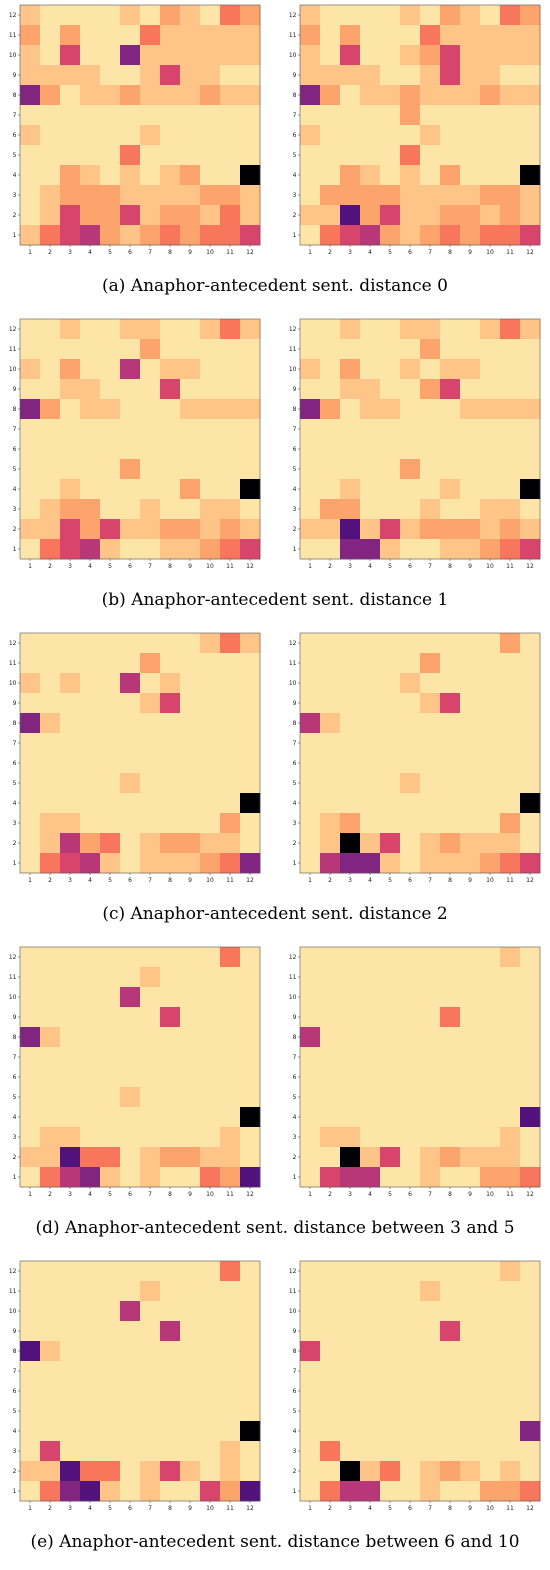  I want to click on x-tick-label: 1, so click(310, 252).